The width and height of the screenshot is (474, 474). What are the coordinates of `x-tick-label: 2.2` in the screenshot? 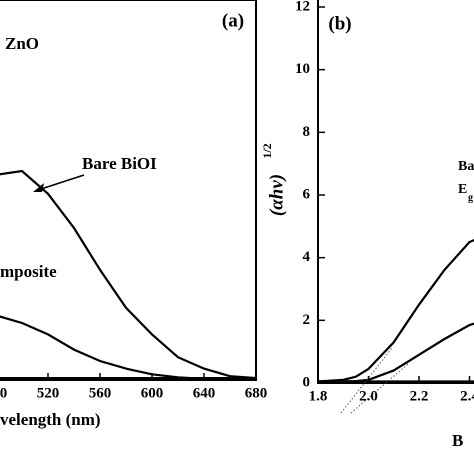 It's located at (419, 396).